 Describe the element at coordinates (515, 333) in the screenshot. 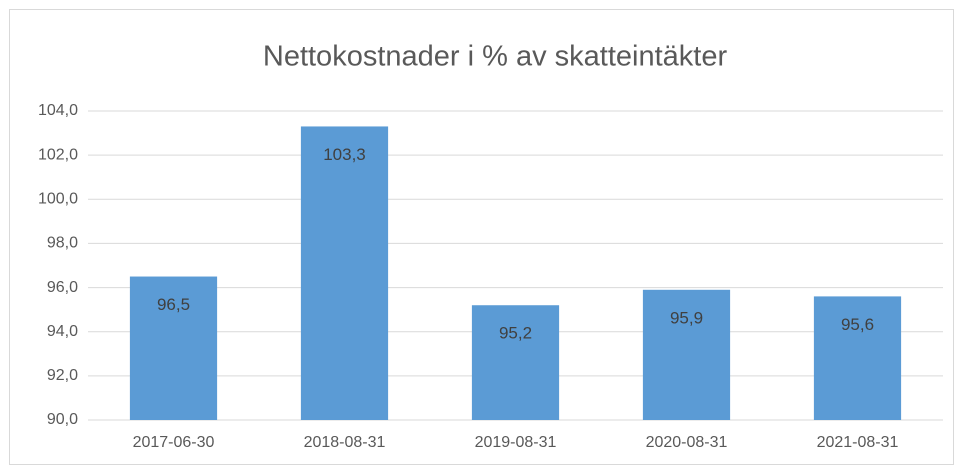

I see `data-label: 95,2` at that location.